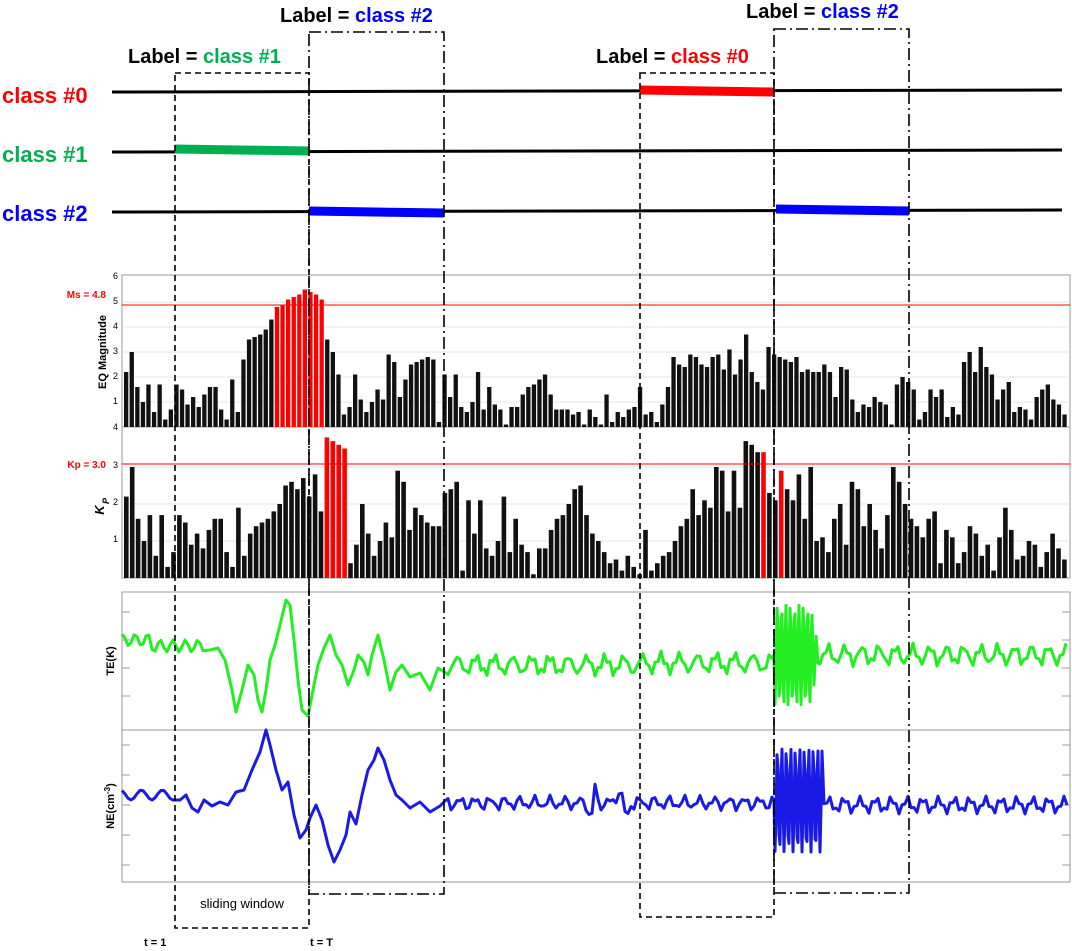 This screenshot has height=951, width=1072. Describe the element at coordinates (115, 326) in the screenshot. I see `eq-tick-4: 4` at that location.